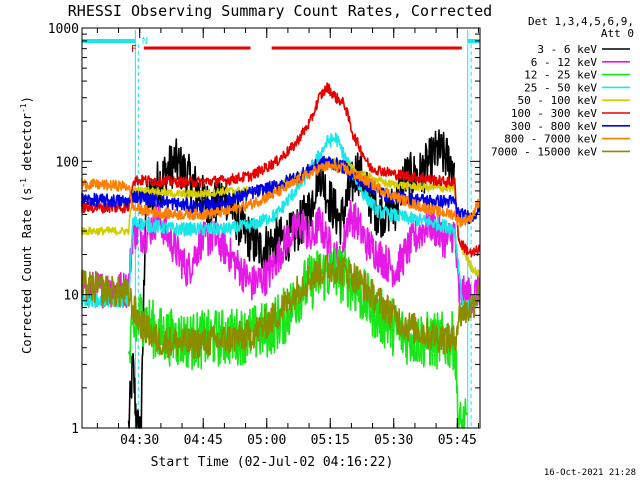 The height and width of the screenshot is (480, 640). I want to click on y-tick-label: 1000, so click(63, 29).